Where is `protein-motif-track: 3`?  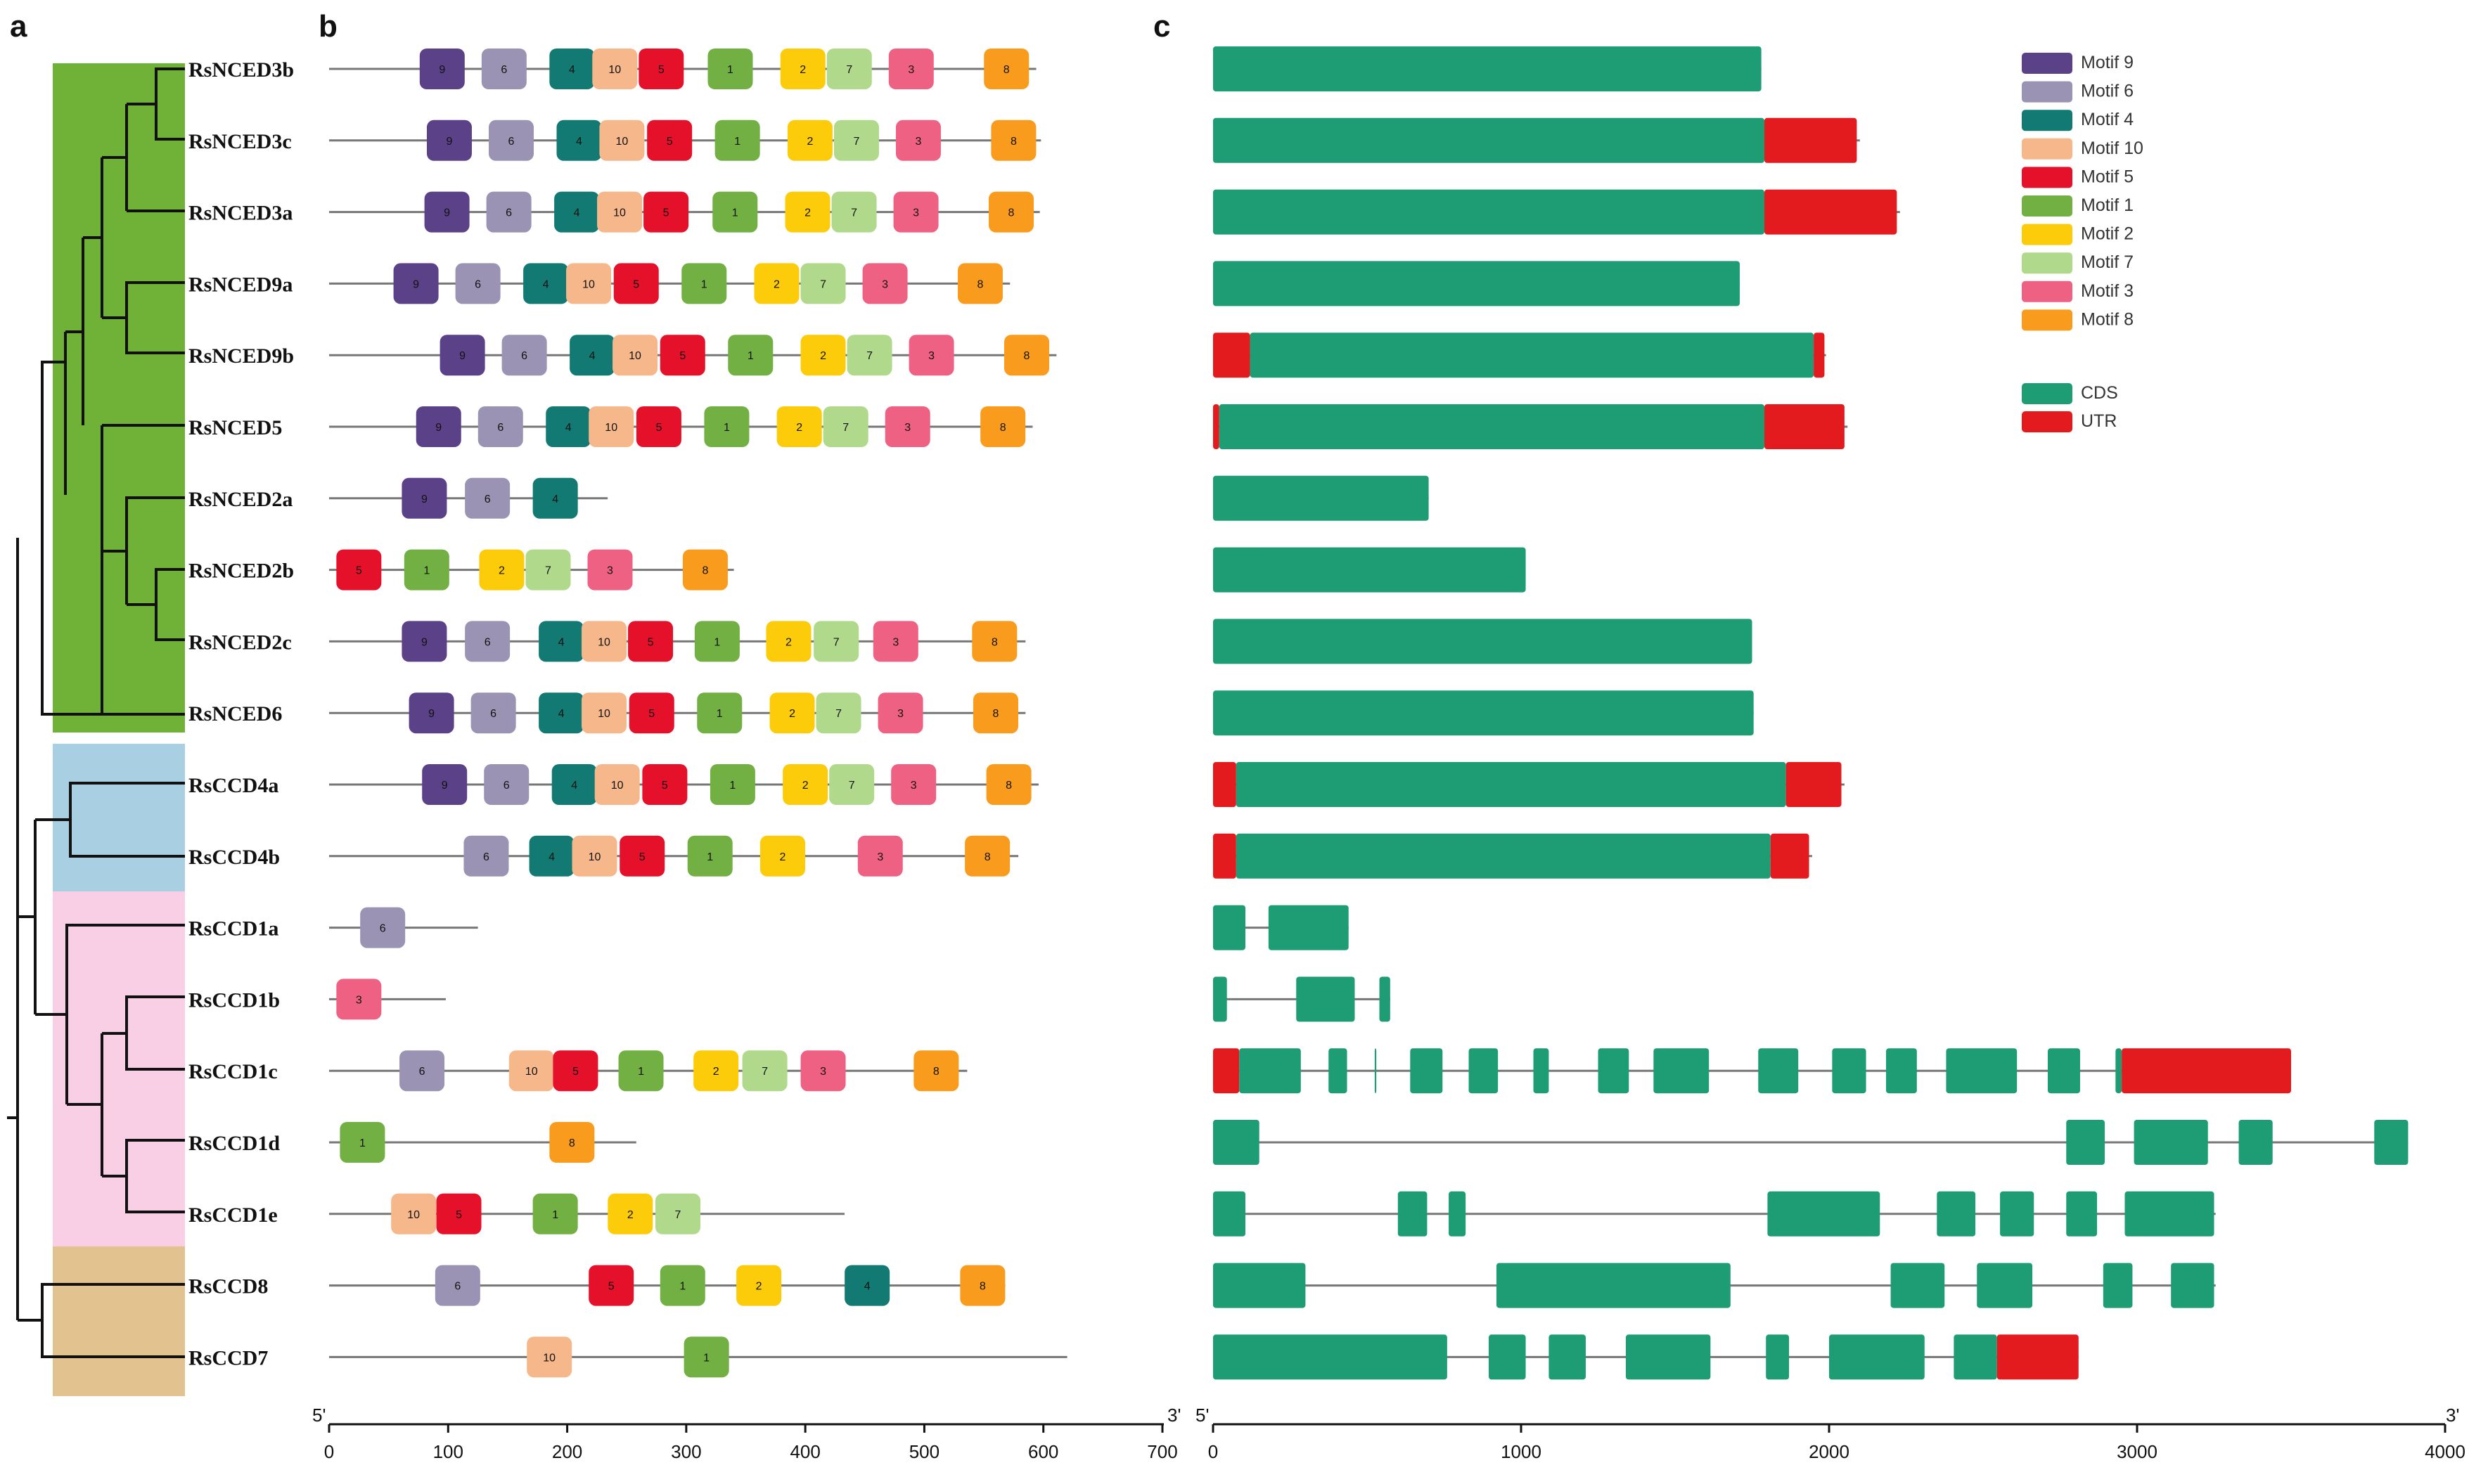 protein-motif-track: 3 is located at coordinates (387, 999).